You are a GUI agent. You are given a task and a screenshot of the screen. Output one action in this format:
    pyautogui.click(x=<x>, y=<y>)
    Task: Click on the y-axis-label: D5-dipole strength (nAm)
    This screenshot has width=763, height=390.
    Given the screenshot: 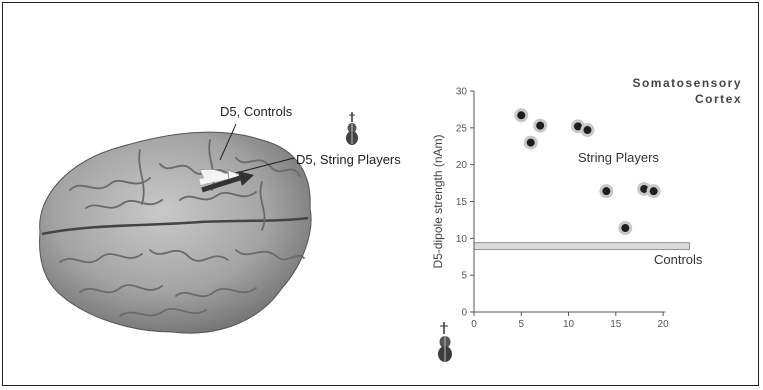 What is the action you would take?
    pyautogui.click(x=438, y=201)
    